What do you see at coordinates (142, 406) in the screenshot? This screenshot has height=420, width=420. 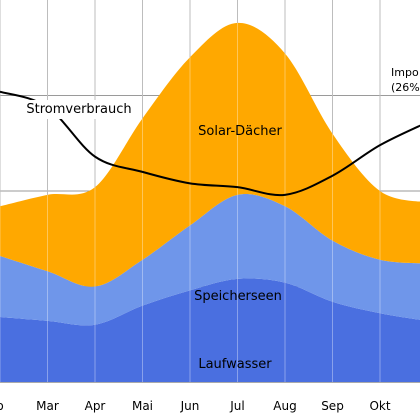 I see `x-tick-label-mai: Mai` at bounding box center [142, 406].